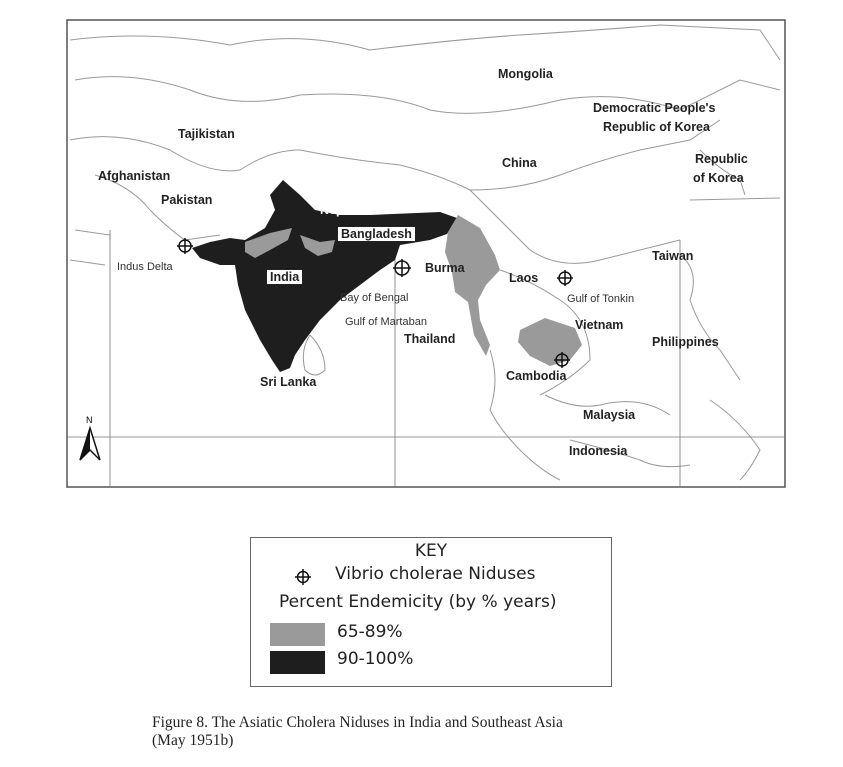 The image size is (843, 767). Describe the element at coordinates (598, 451) in the screenshot. I see `label-indonesia: Indonesia` at that location.